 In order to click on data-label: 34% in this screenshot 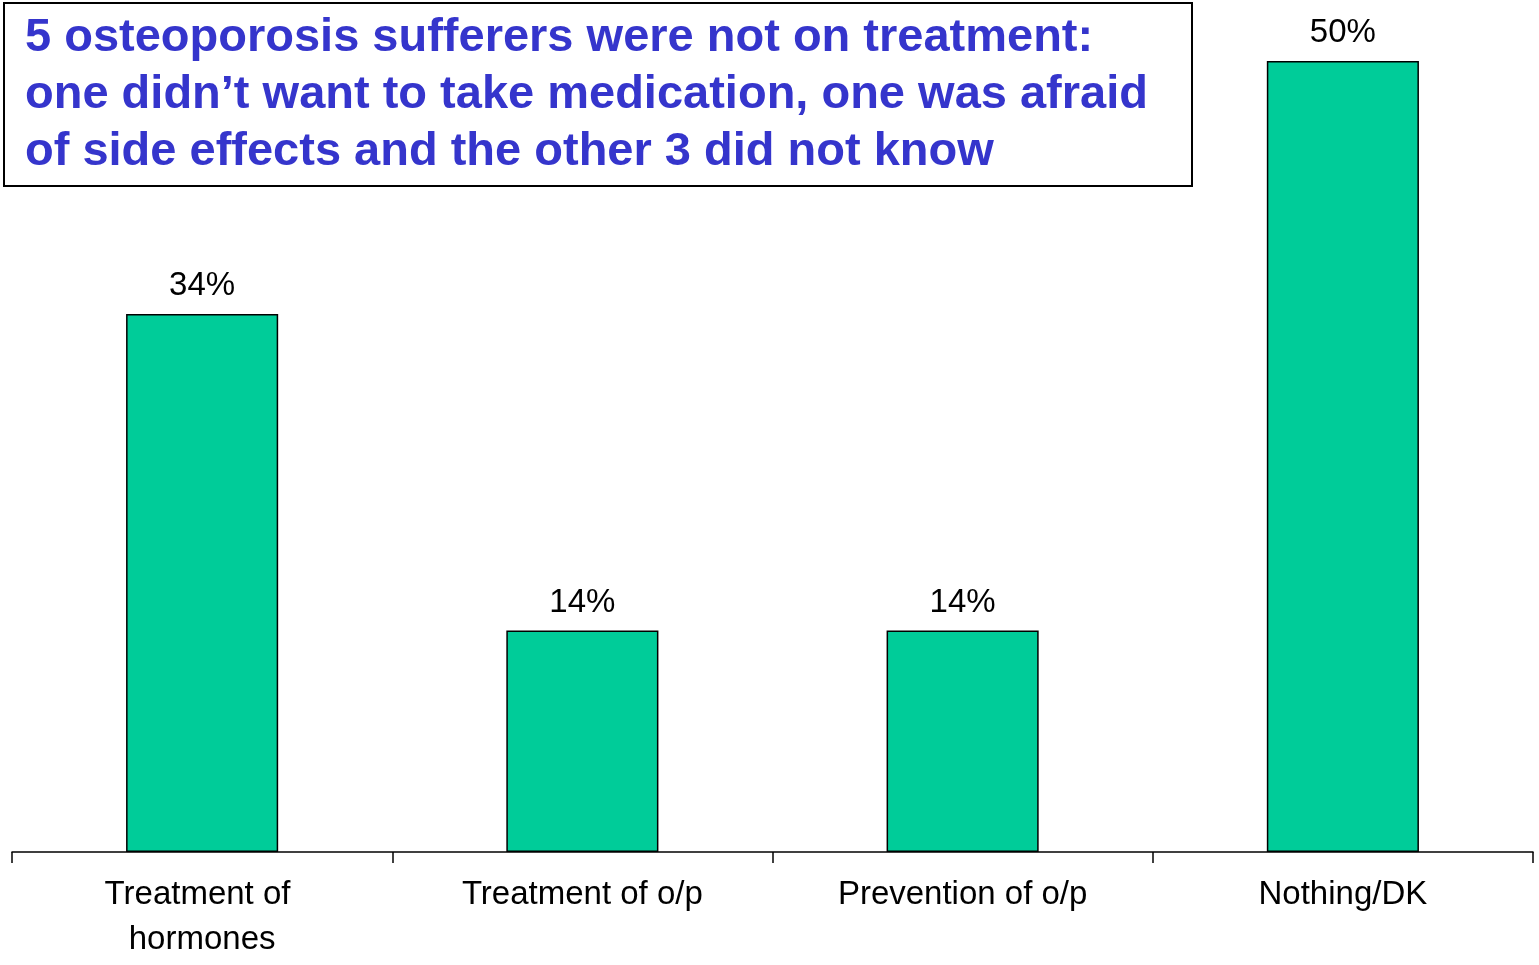, I will do `click(202, 284)`.